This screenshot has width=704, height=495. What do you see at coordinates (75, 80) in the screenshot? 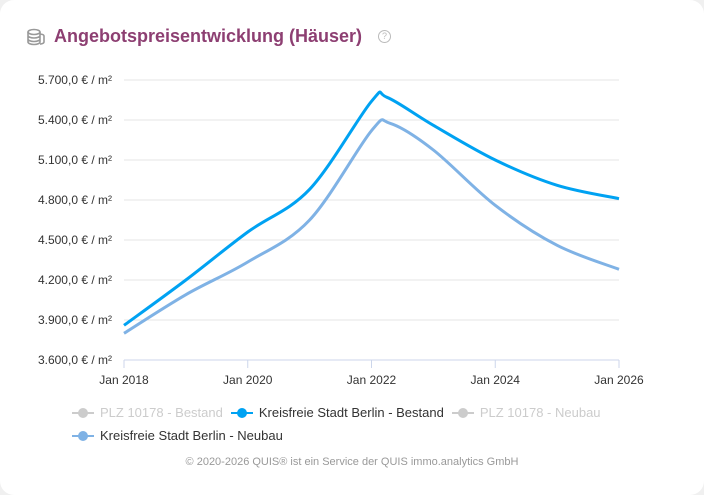
I see `y-tick-label: 5.700,0 € / m²` at bounding box center [75, 80].